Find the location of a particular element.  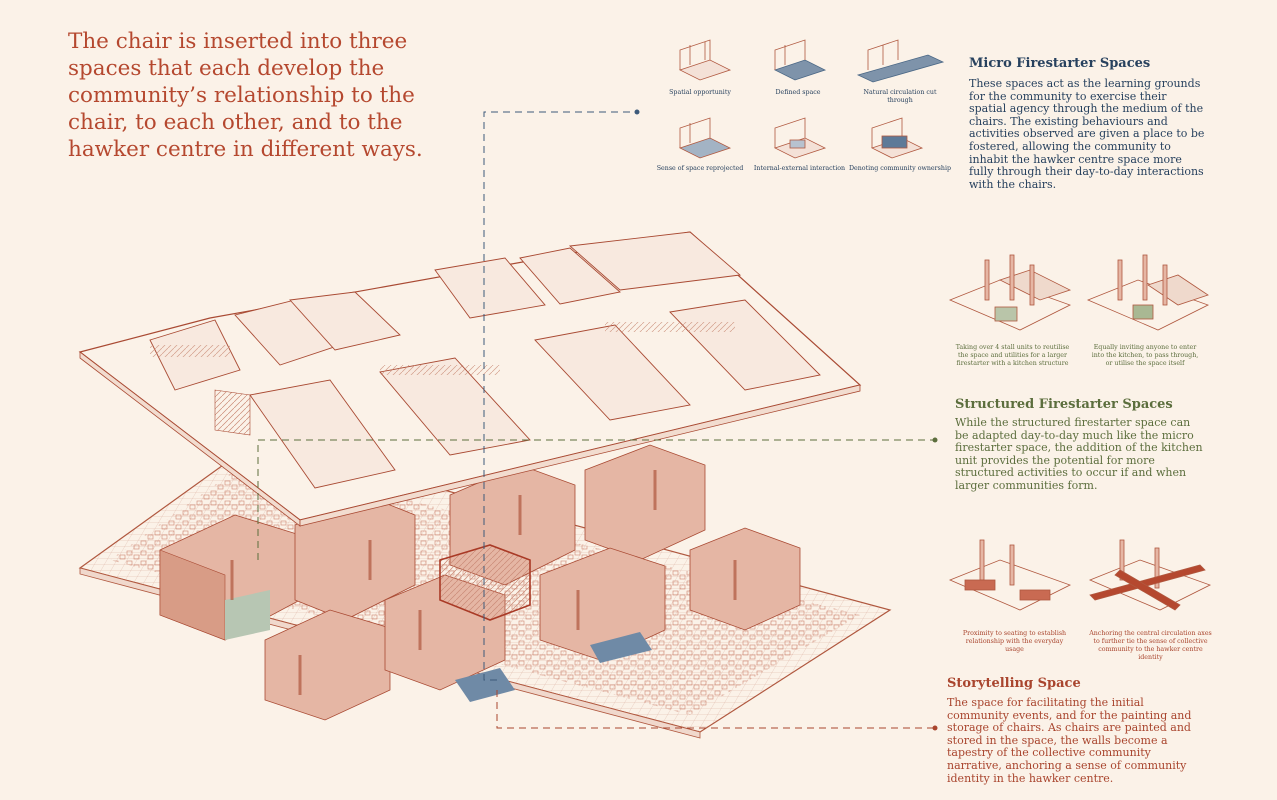

storytelling-diagrams is located at coordinates (1080, 575).